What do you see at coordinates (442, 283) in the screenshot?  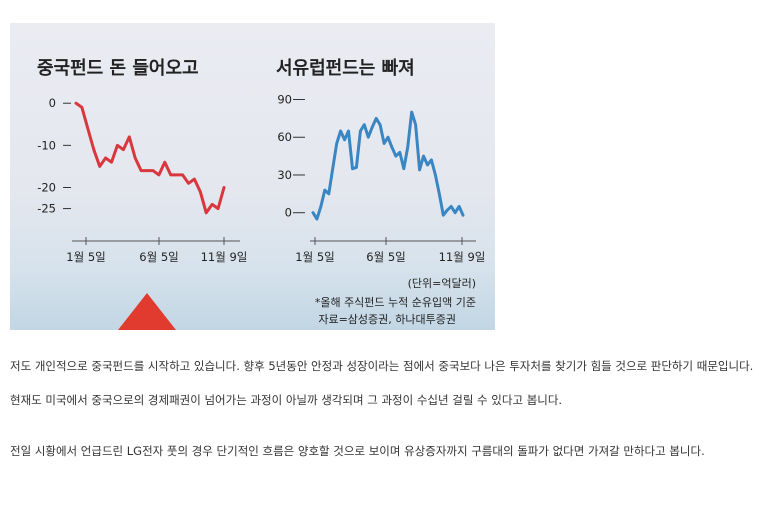 I see `unit-note: (단위=억달러)` at bounding box center [442, 283].